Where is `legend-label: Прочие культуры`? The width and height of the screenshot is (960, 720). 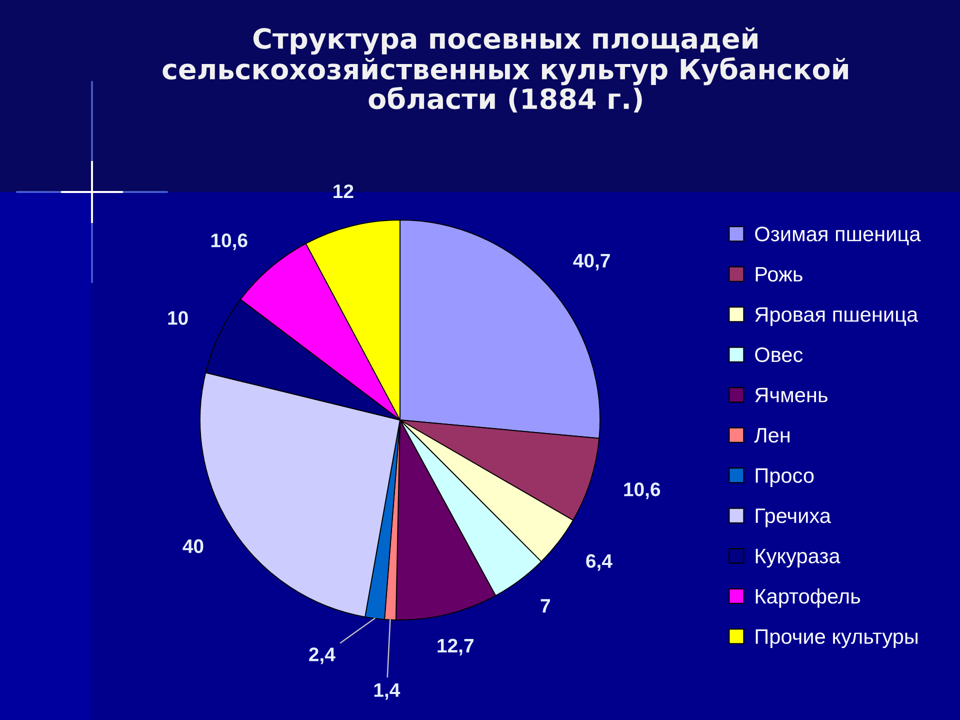
legend-label: Прочие культуры is located at coordinates (837, 638).